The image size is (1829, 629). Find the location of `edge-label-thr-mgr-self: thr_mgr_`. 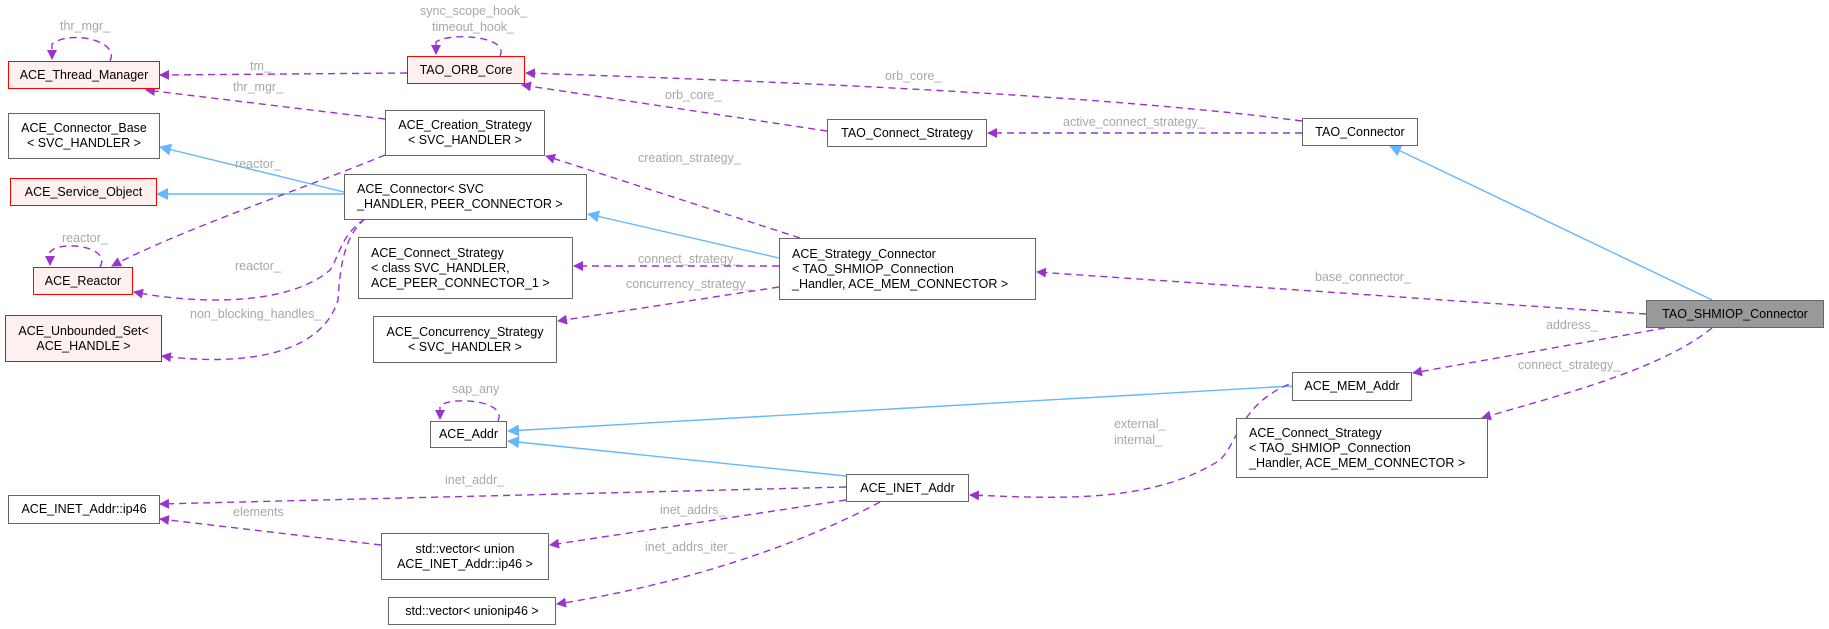

edge-label-thr-mgr-self: thr_mgr_ is located at coordinates (85, 26).